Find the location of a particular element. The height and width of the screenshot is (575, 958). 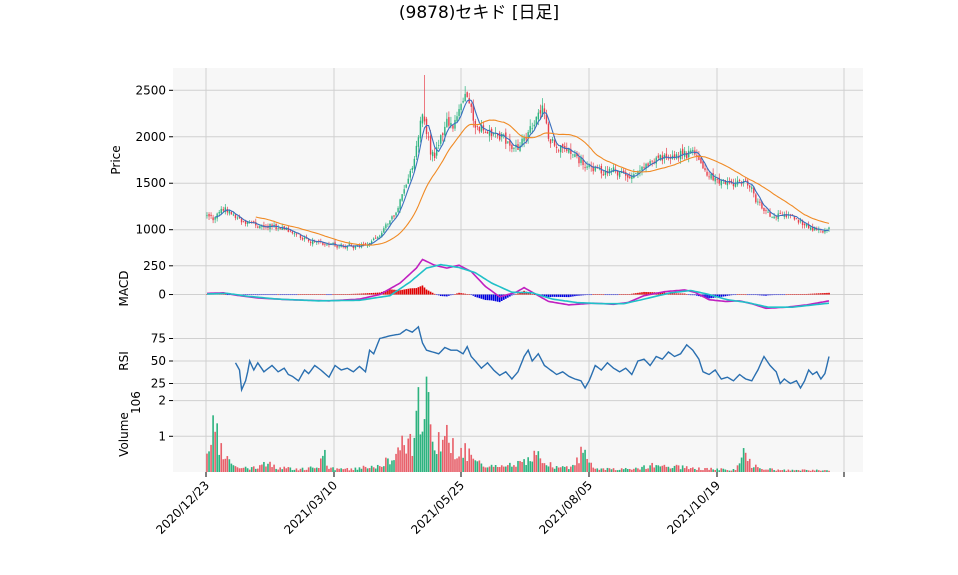

volume-ytick-label: 2 is located at coordinates (162, 401).